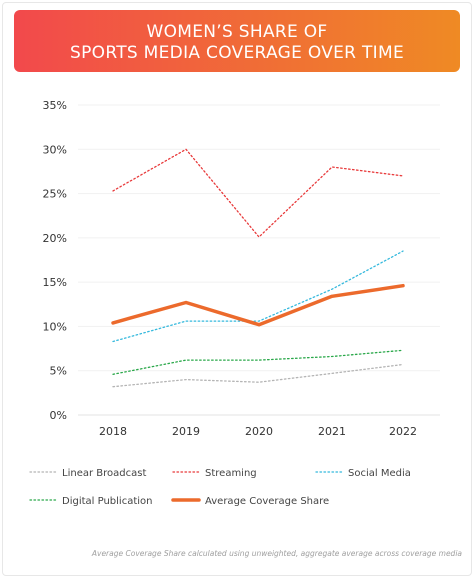  Describe the element at coordinates (58, 371) in the screenshot. I see `y-tick-label: 5%` at that location.